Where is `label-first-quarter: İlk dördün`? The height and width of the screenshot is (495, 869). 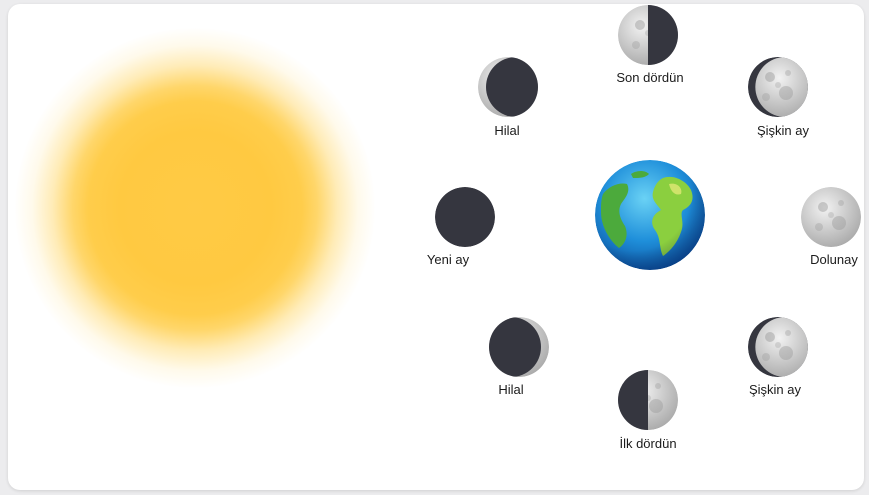 label-first-quarter: İlk dördün is located at coordinates (648, 443).